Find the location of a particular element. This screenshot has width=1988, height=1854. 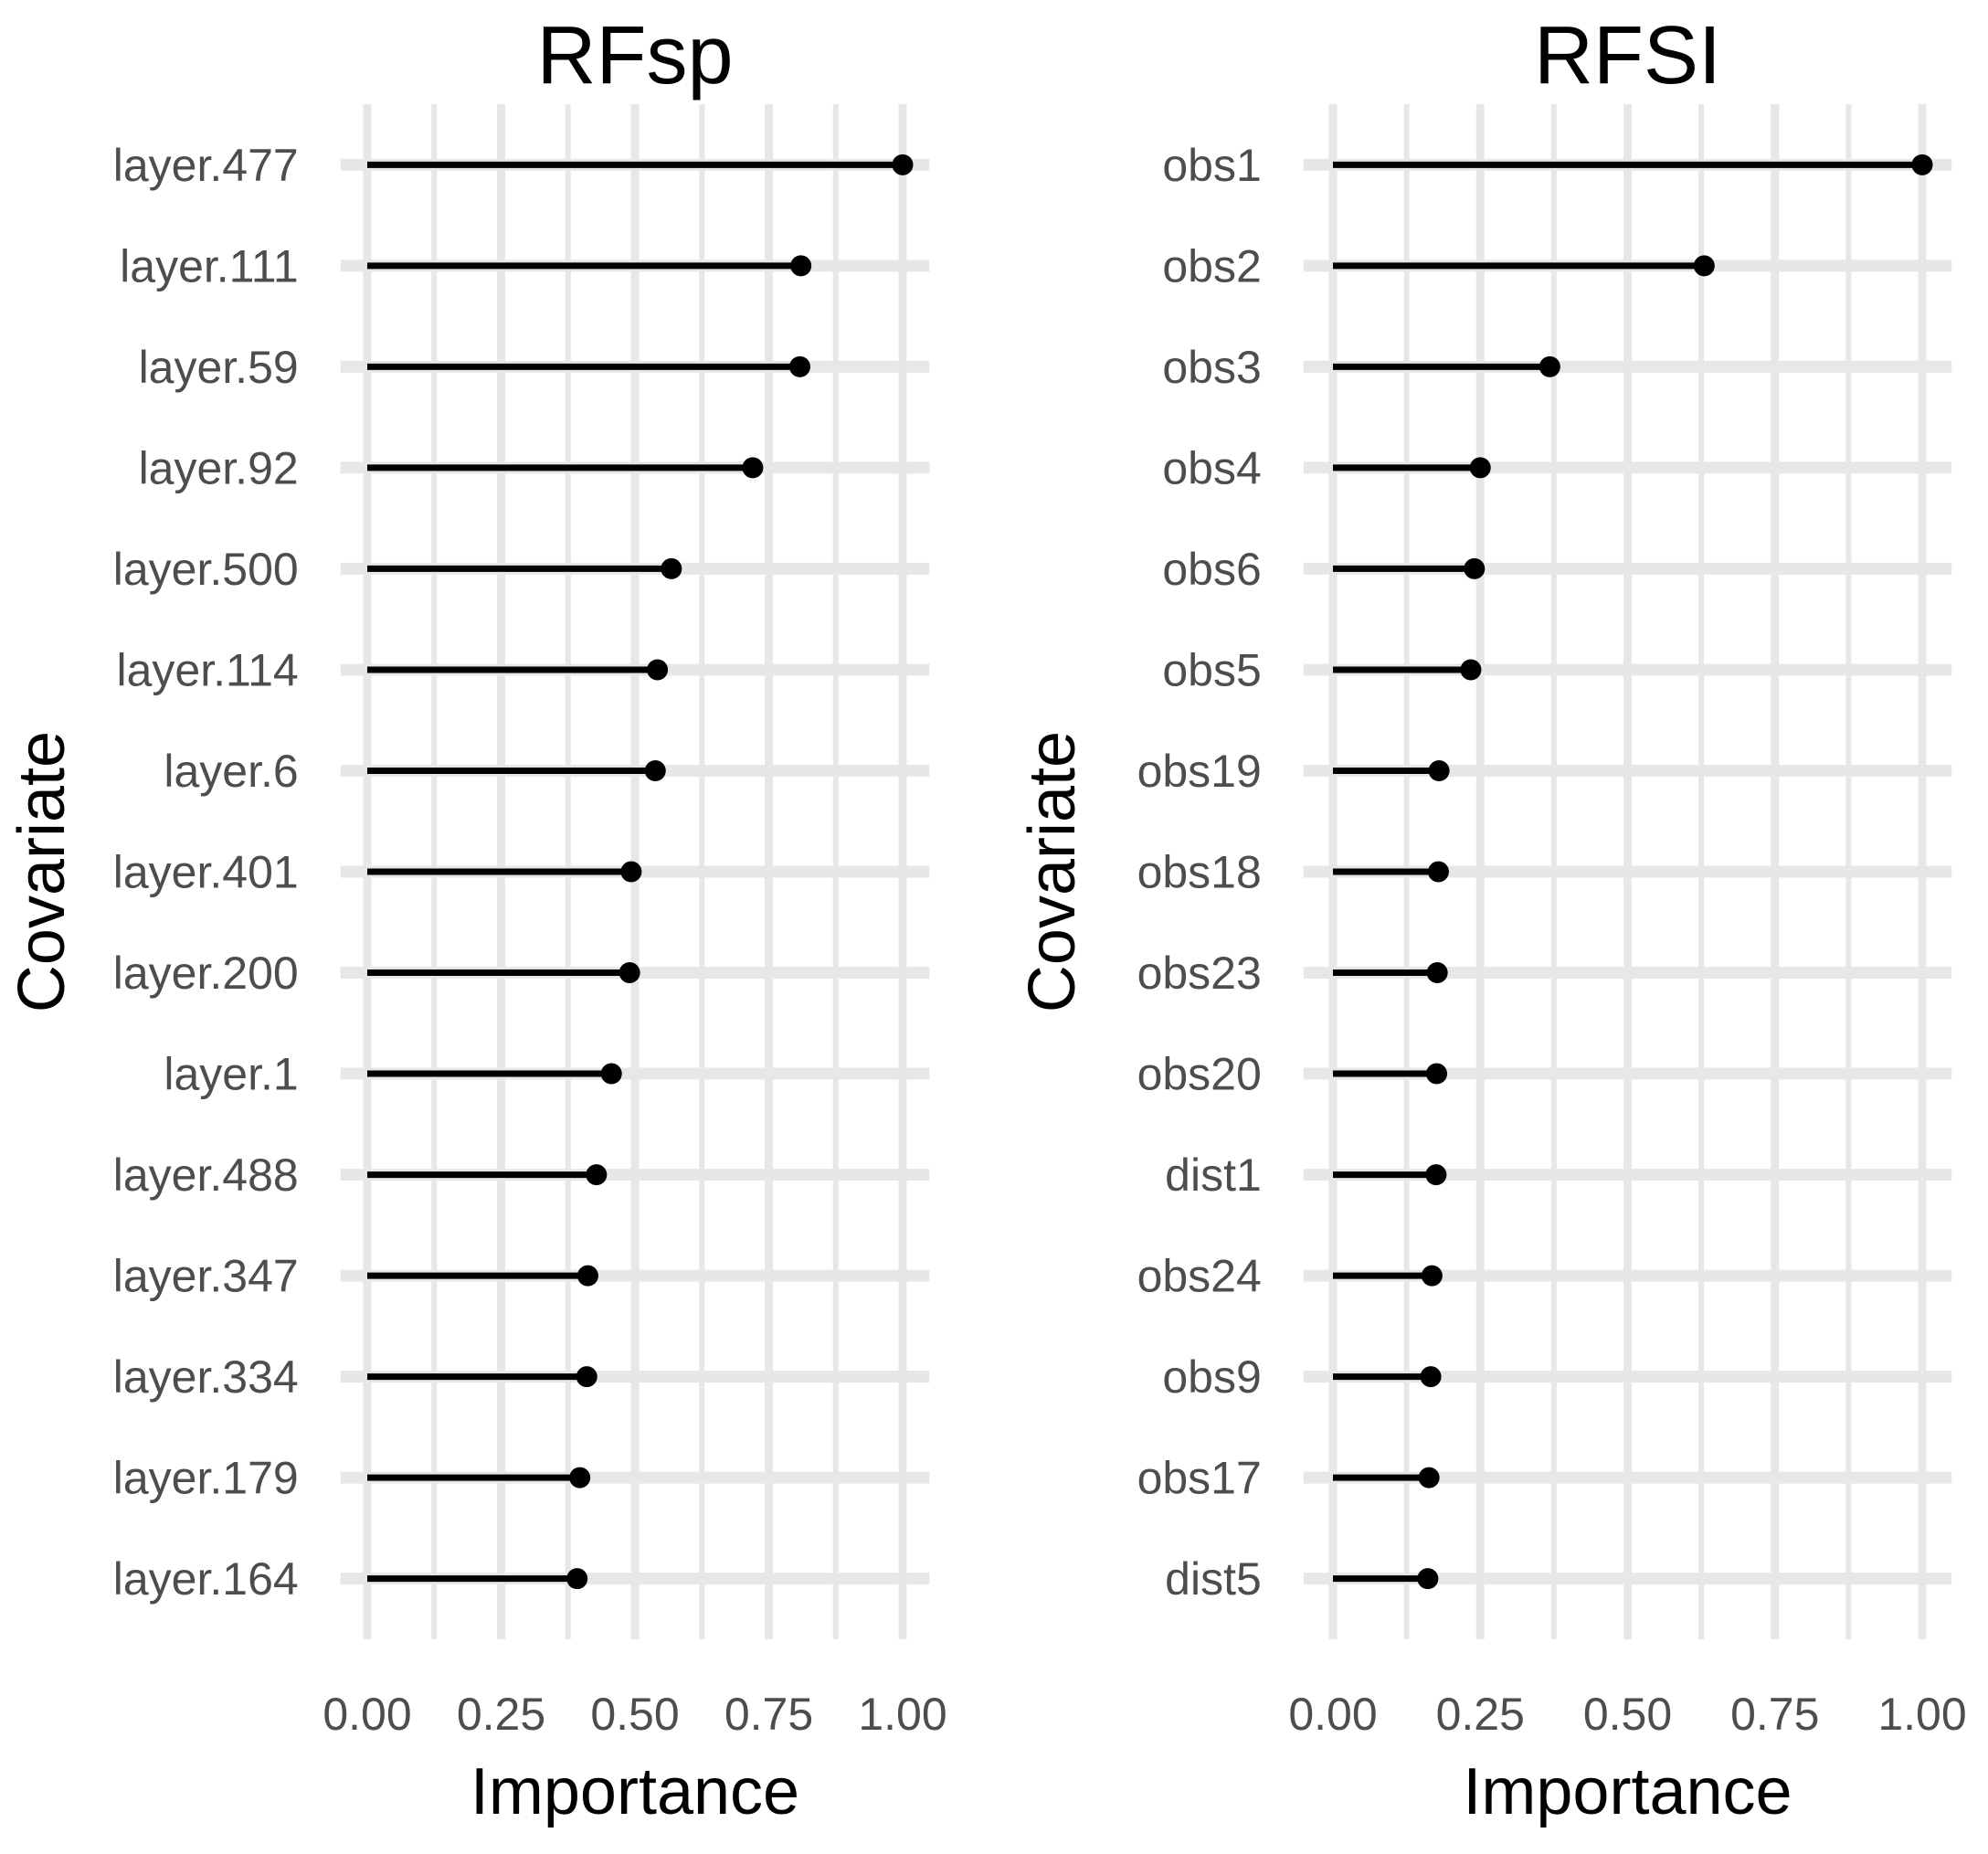

category-tick-label: layer.111 is located at coordinates (210, 265).